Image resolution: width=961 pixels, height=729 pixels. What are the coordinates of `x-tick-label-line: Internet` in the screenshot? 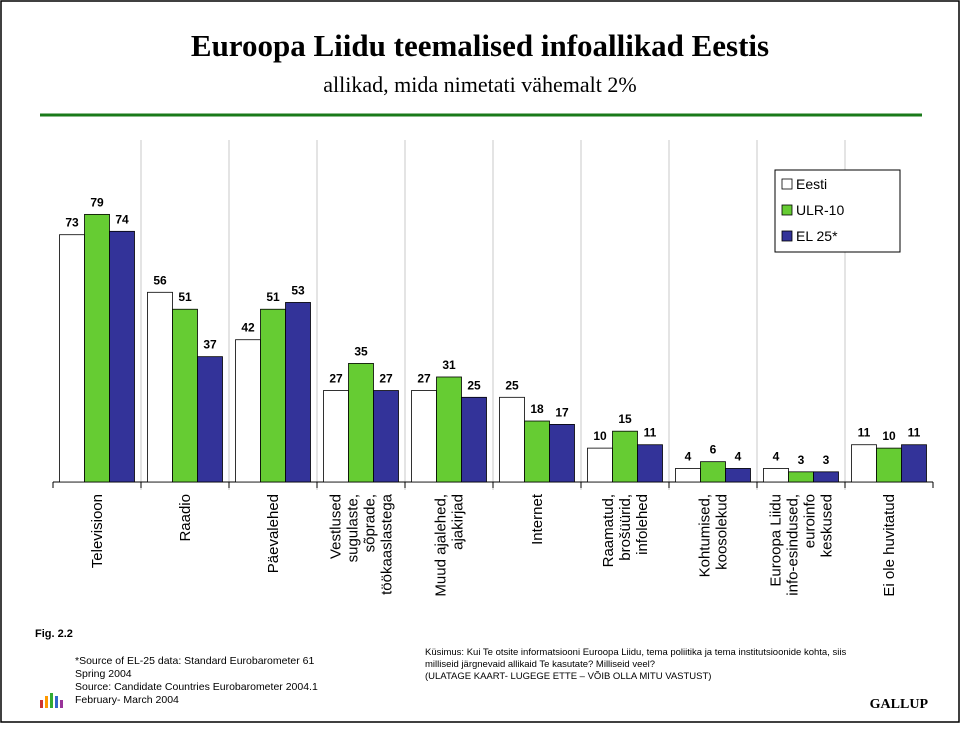 It's located at (537, 519).